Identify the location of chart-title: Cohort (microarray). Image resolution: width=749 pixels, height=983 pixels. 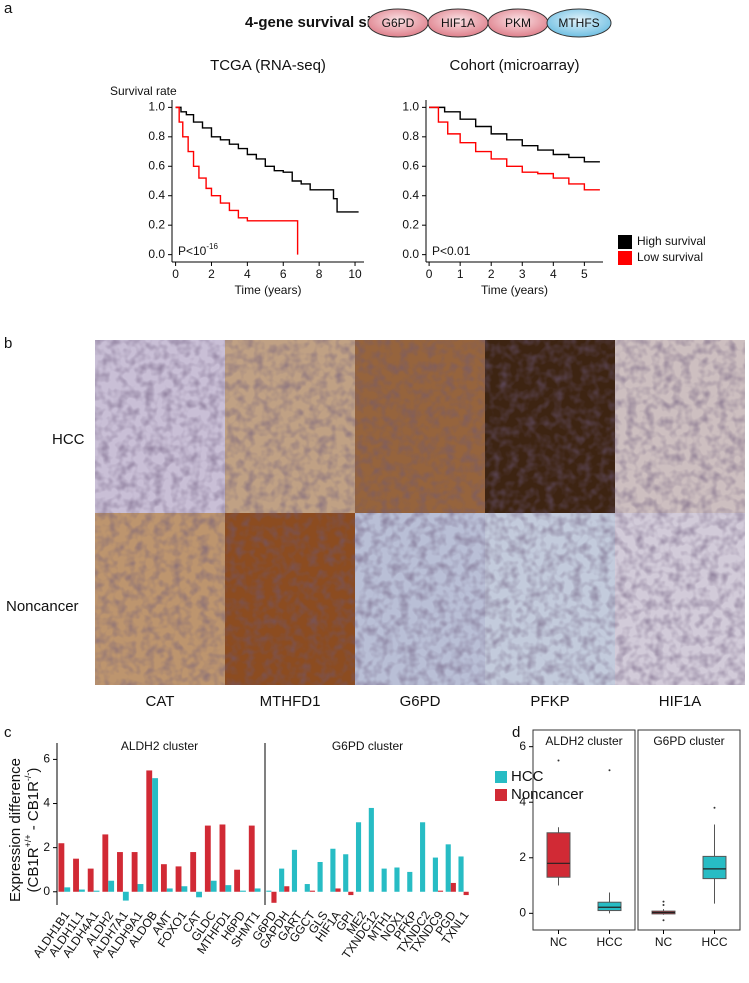
(514, 65).